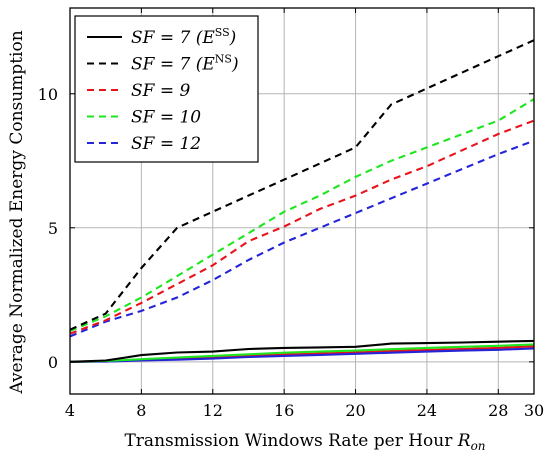  What do you see at coordinates (478, 446) in the screenshot?
I see `x-axis-title-subscript: on` at bounding box center [478, 446].